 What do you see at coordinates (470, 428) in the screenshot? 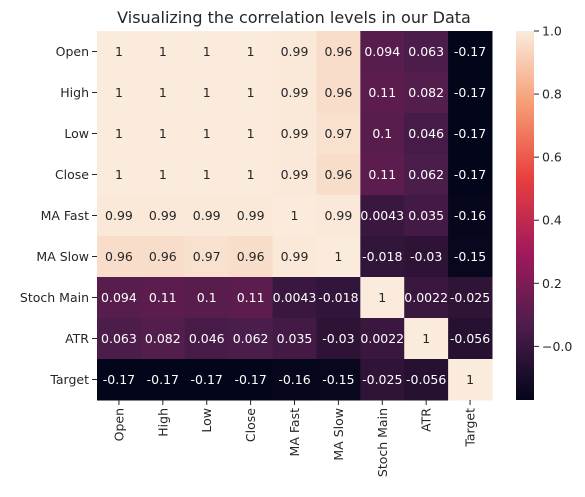
I see `x-tick-label: Target` at bounding box center [470, 428].